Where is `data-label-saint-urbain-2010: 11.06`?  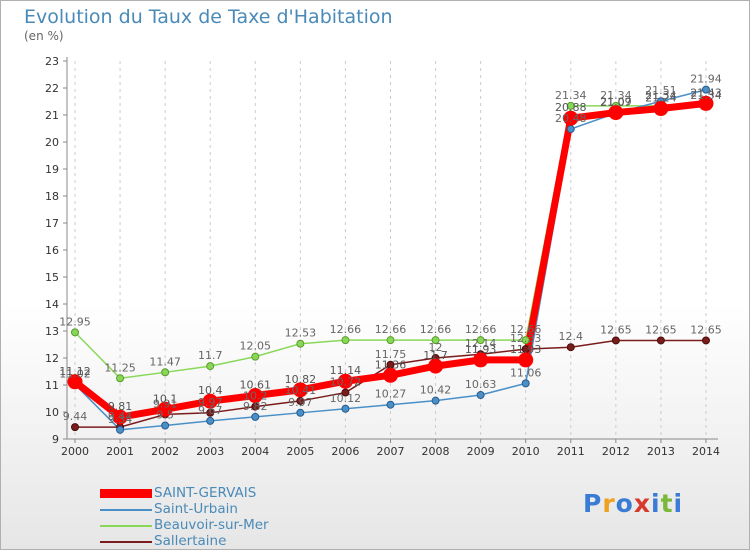
data-label-saint-urbain-2010: 11.06 is located at coordinates (526, 372).